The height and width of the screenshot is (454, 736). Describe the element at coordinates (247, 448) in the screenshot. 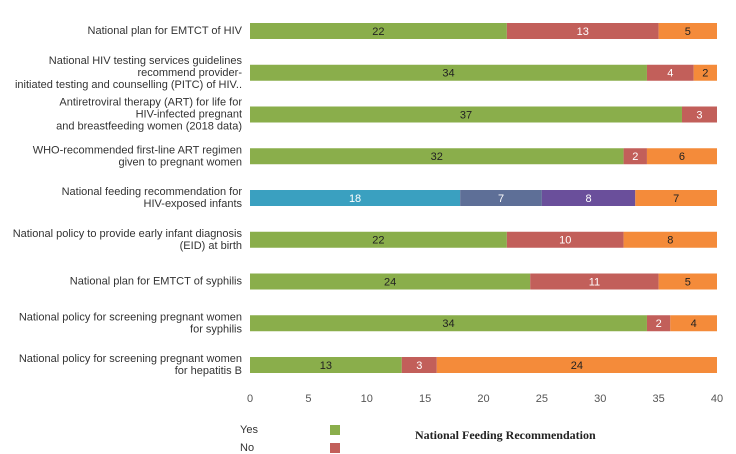

I see `legend-label: No` at that location.